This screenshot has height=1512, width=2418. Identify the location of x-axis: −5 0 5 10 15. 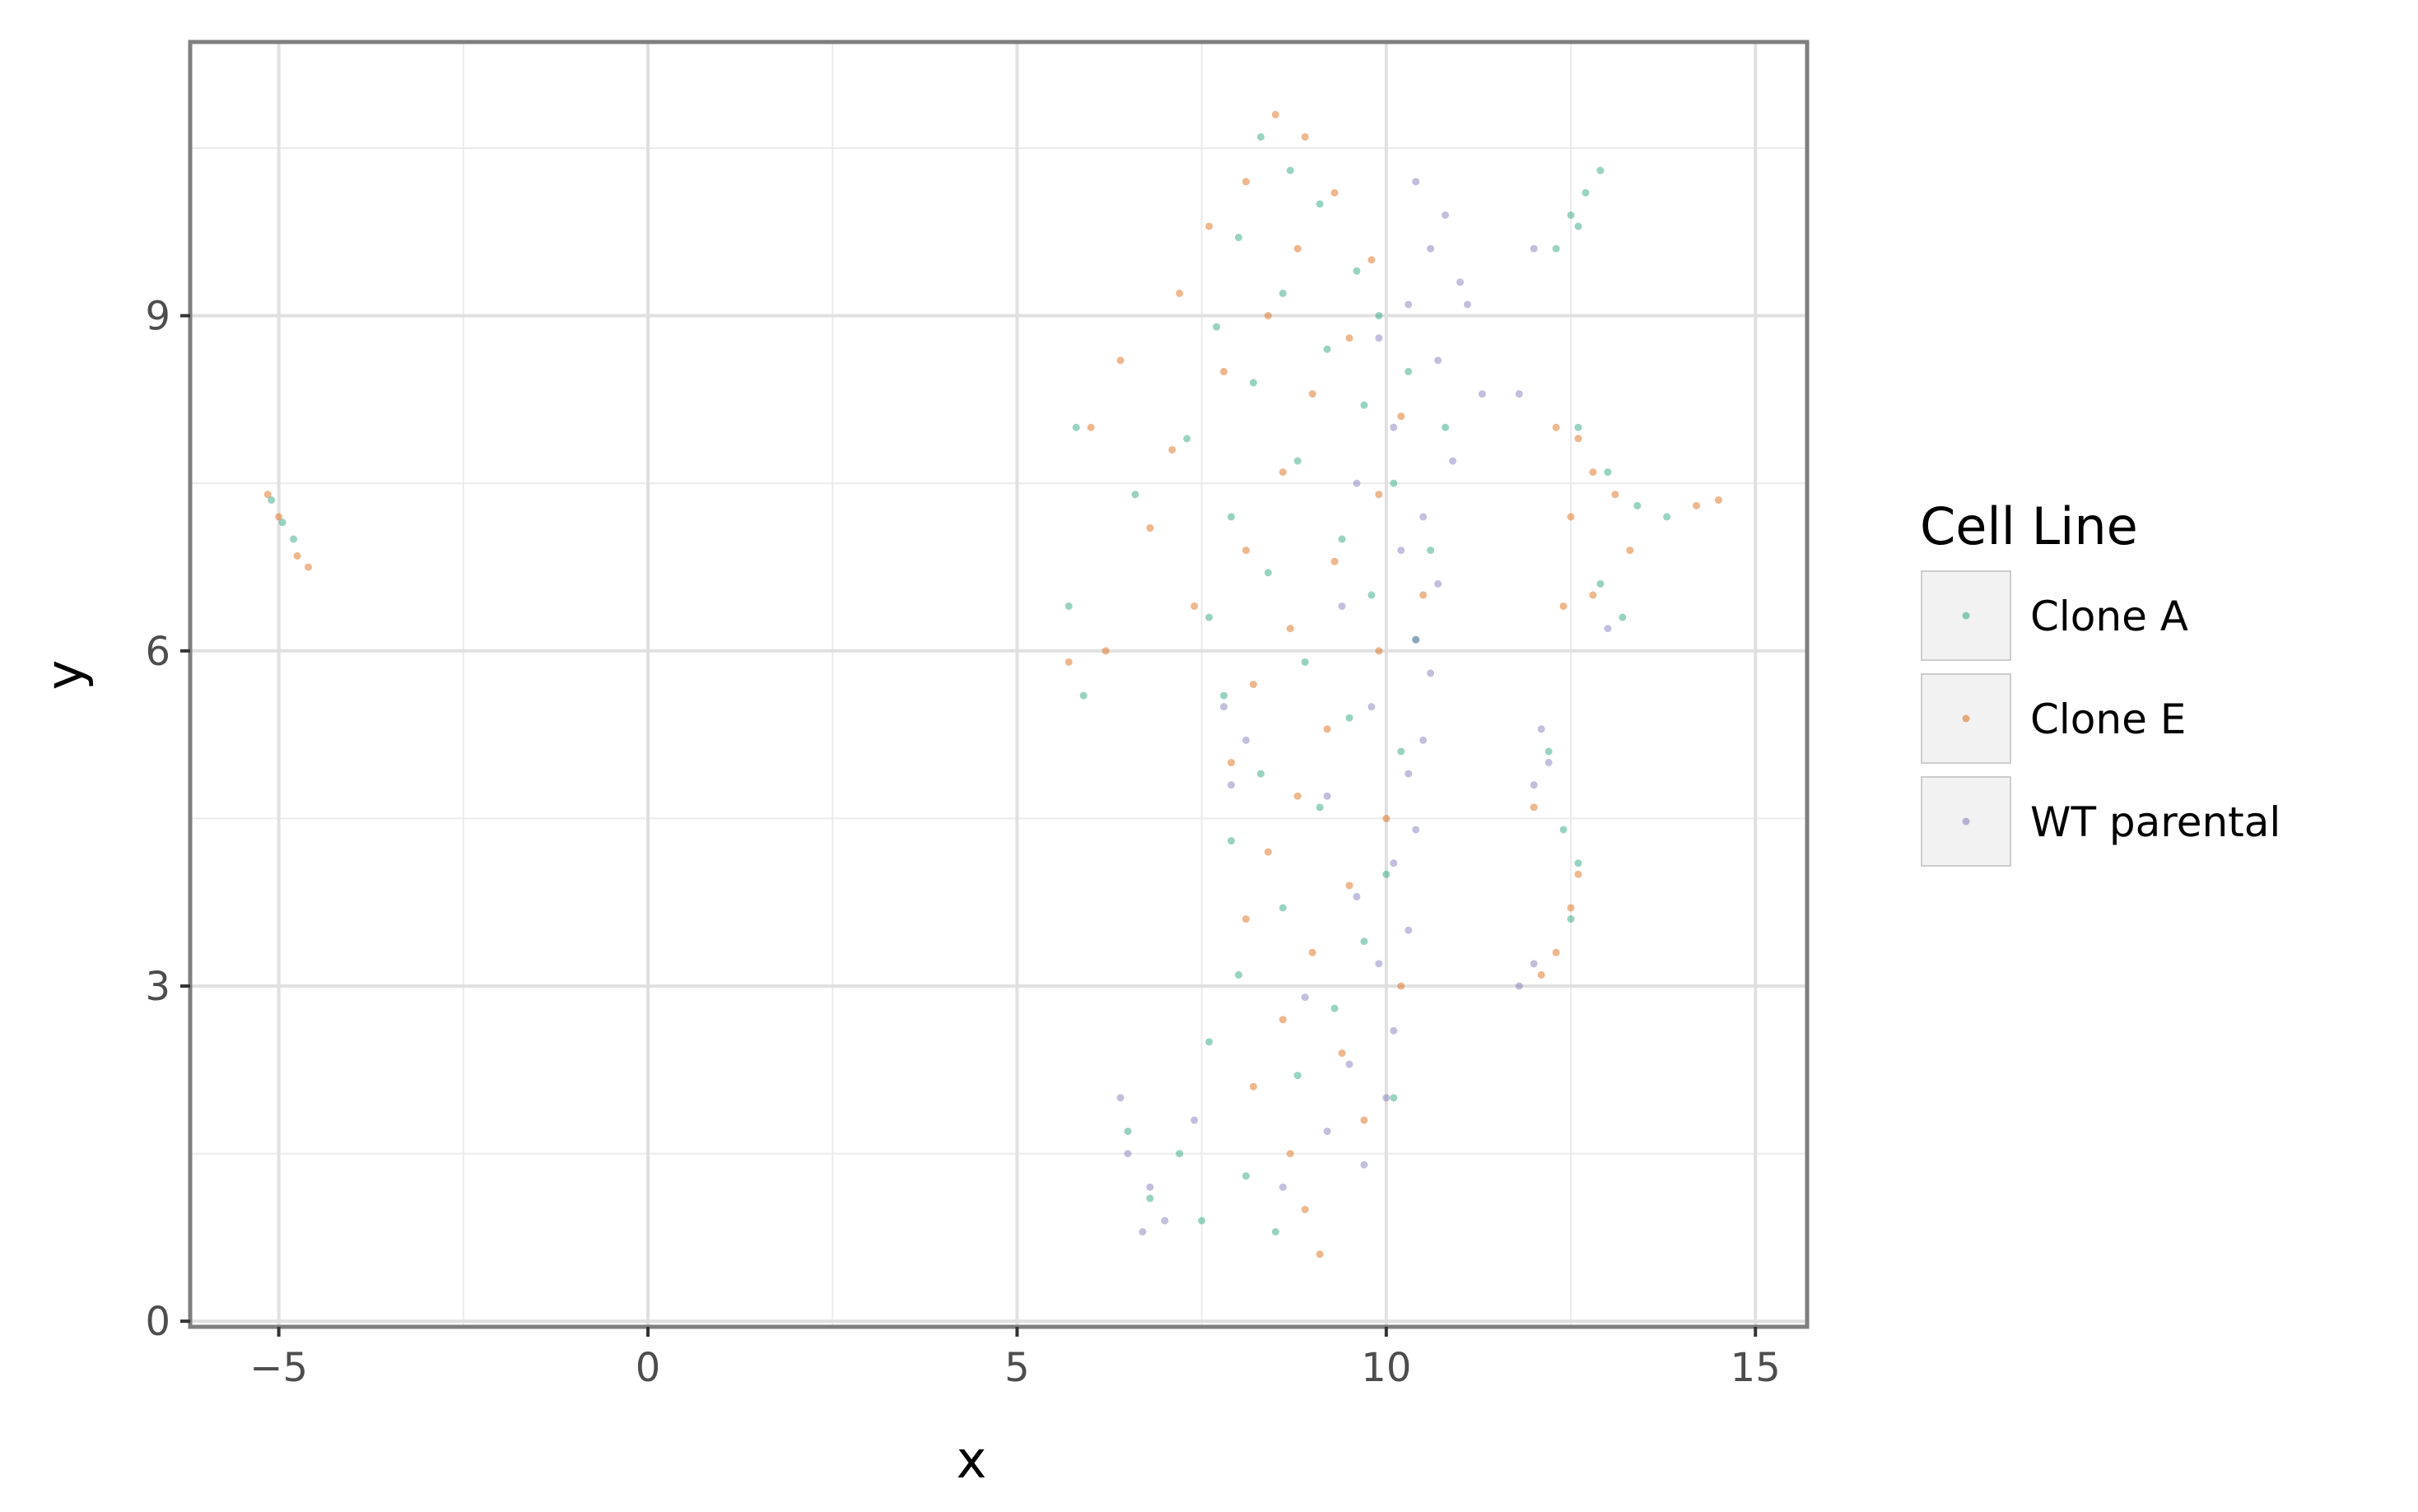
(1015, 1359).